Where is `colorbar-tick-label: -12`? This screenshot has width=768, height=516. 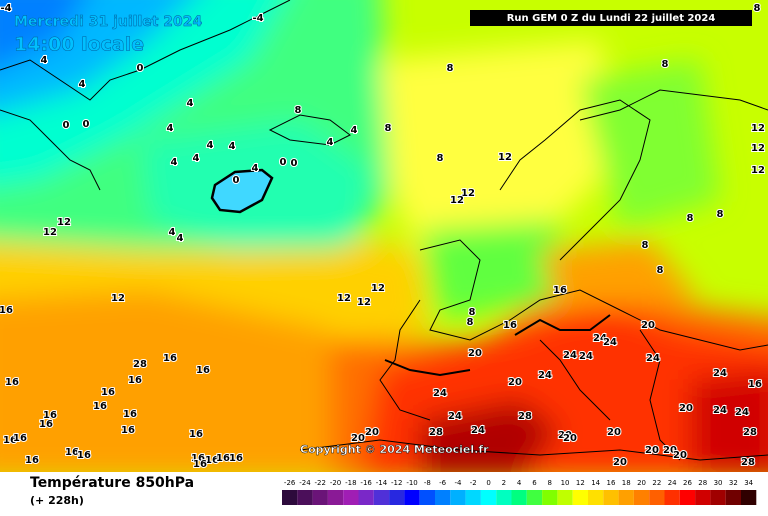
colorbar-tick-label: -12 is located at coordinates (396, 483).